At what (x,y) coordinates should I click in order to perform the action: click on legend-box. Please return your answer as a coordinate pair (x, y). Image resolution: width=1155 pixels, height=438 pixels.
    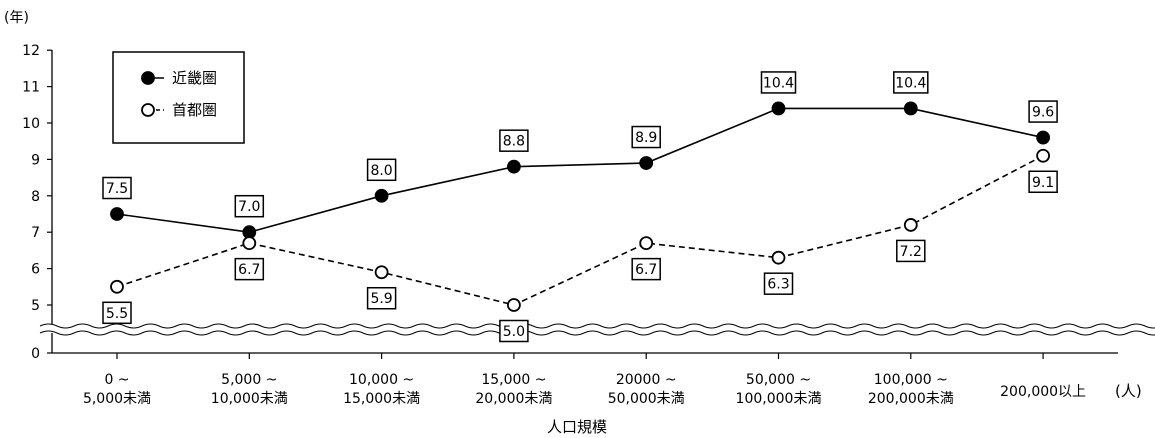
    Looking at the image, I should click on (178, 97).